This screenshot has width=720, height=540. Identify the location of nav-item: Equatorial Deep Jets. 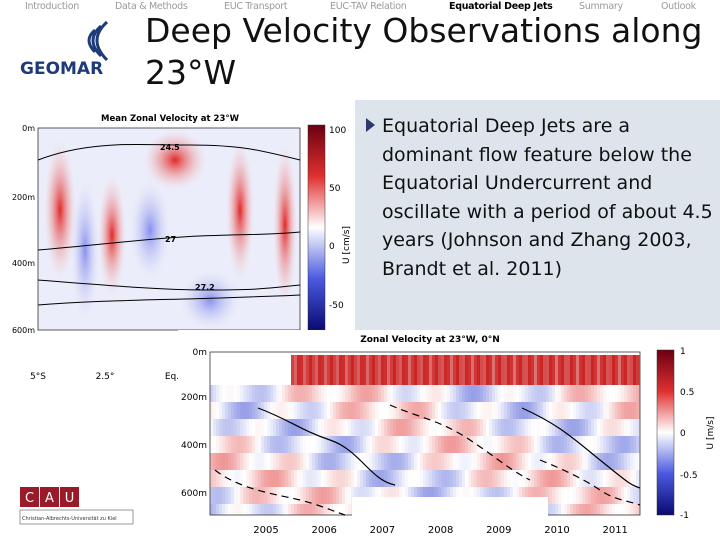
(501, 6).